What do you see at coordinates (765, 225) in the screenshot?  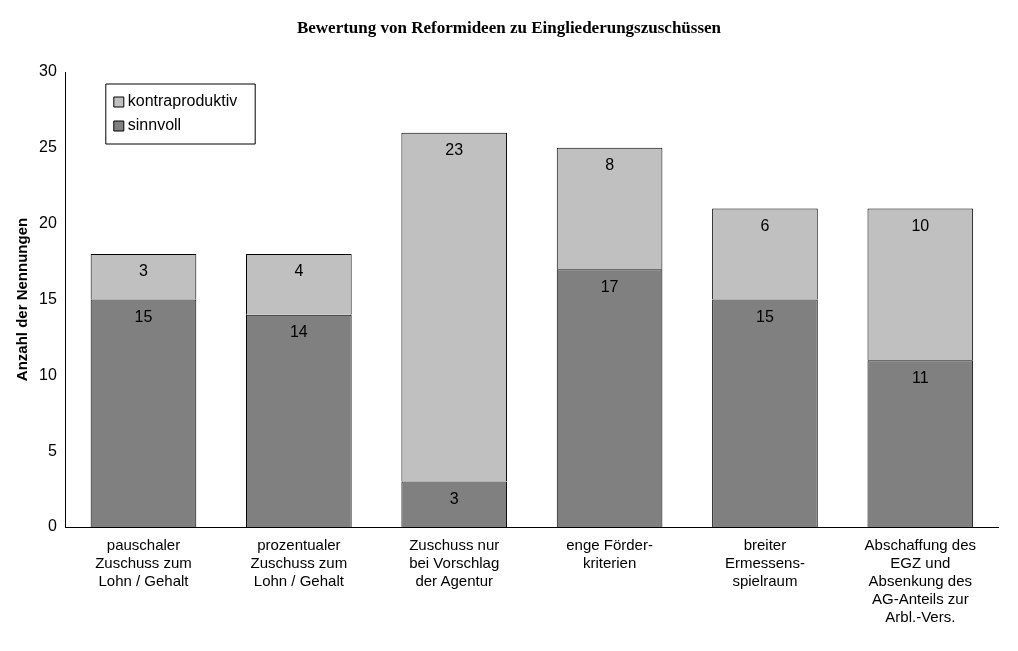 I see `data-label: 6` at bounding box center [765, 225].